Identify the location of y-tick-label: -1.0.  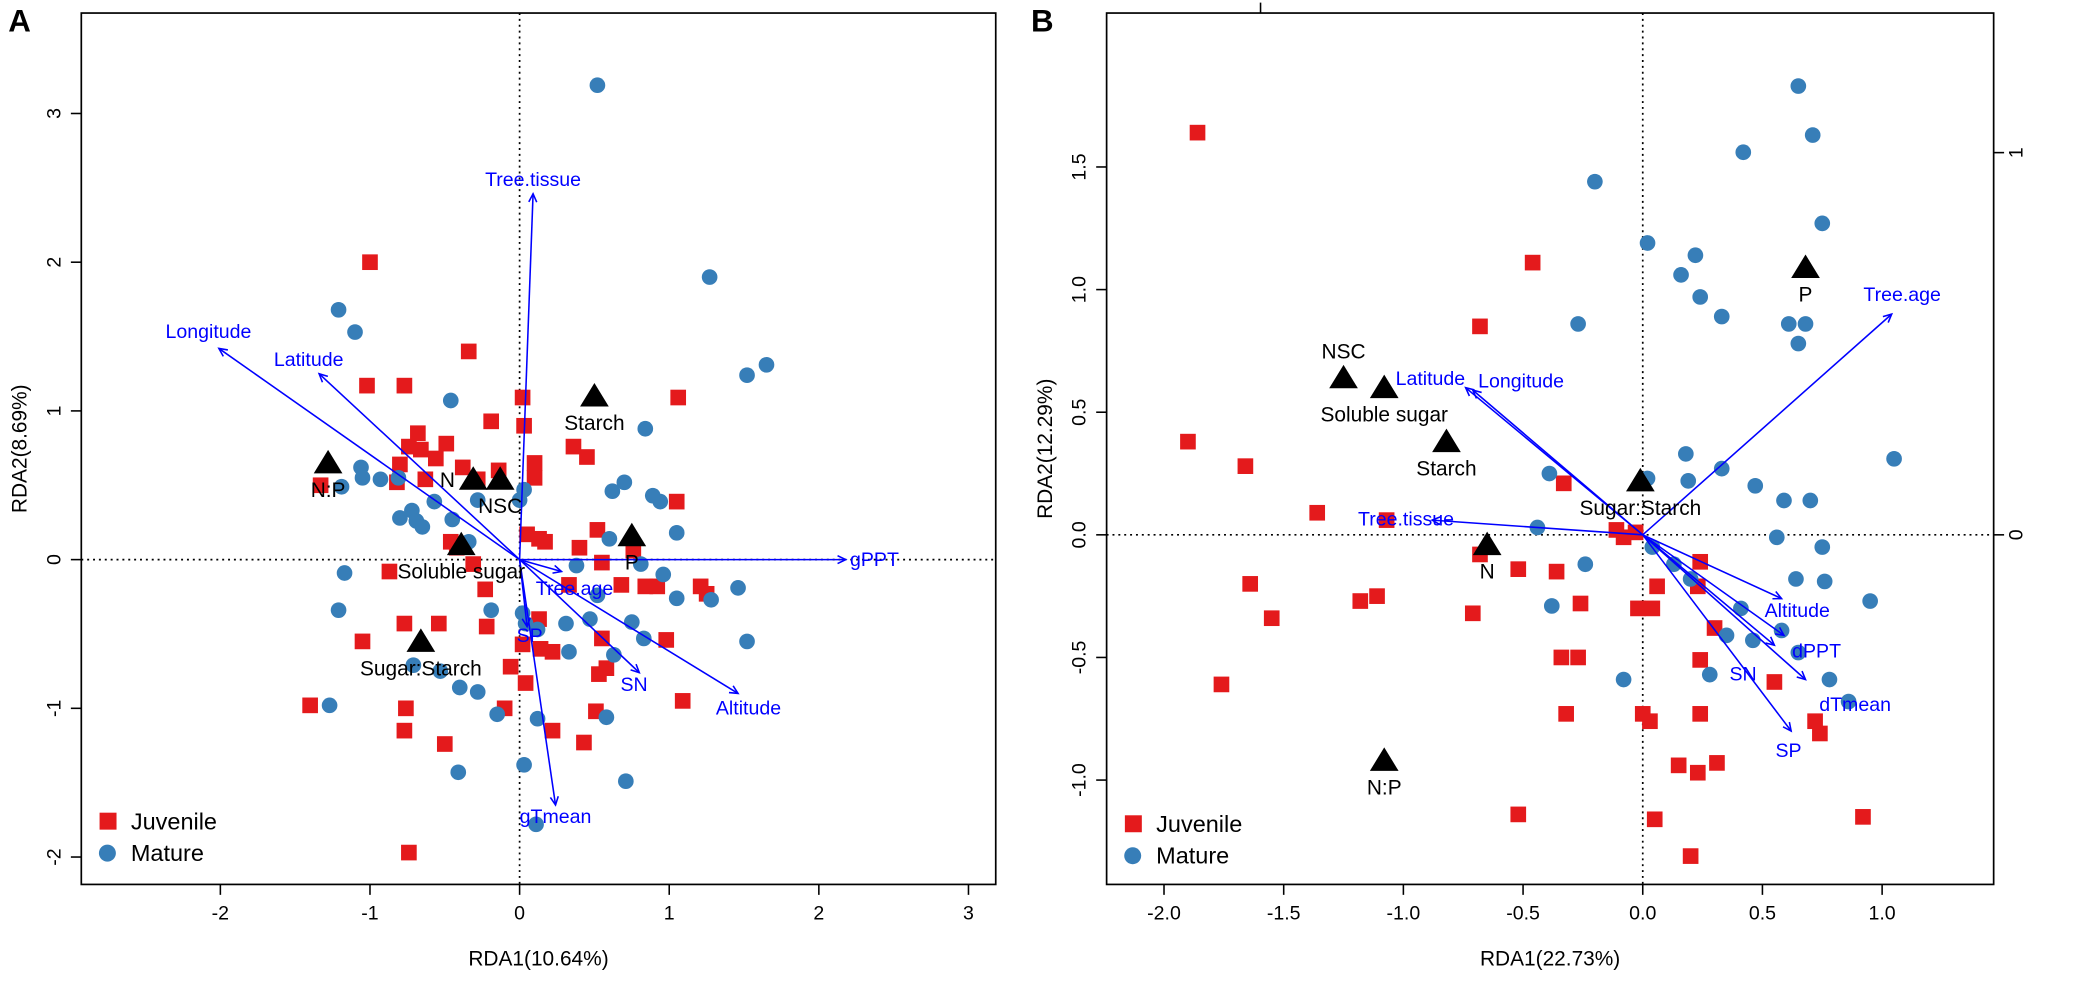
(1080, 780).